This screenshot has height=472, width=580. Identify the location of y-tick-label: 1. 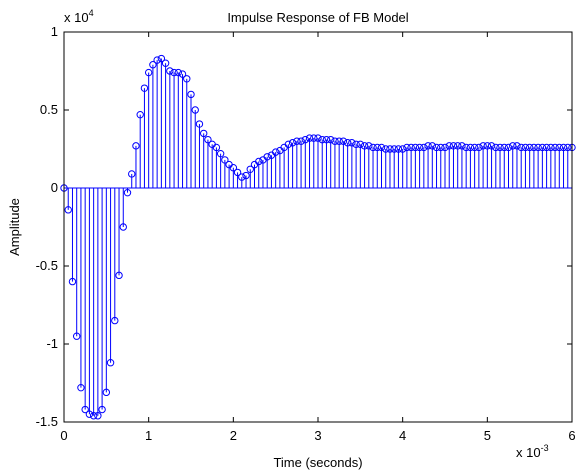
(54, 31).